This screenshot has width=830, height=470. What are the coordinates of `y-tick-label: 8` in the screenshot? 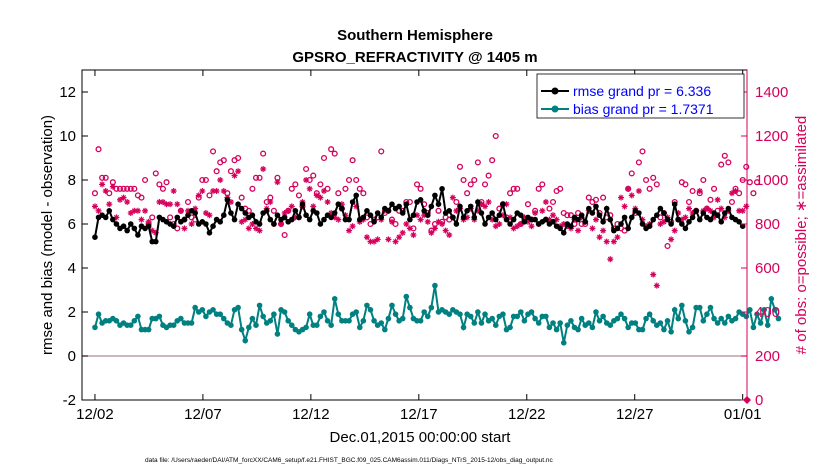 It's located at (72, 180).